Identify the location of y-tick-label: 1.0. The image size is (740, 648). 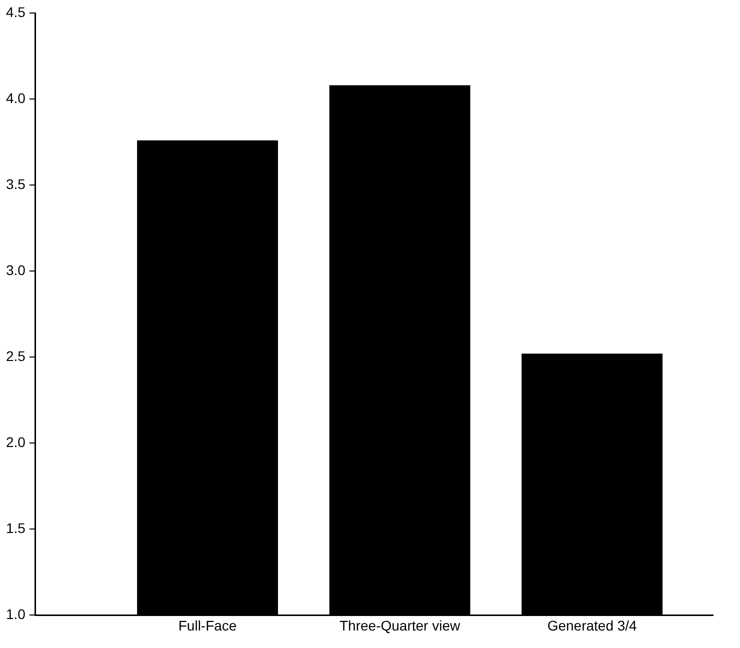
(16, 614).